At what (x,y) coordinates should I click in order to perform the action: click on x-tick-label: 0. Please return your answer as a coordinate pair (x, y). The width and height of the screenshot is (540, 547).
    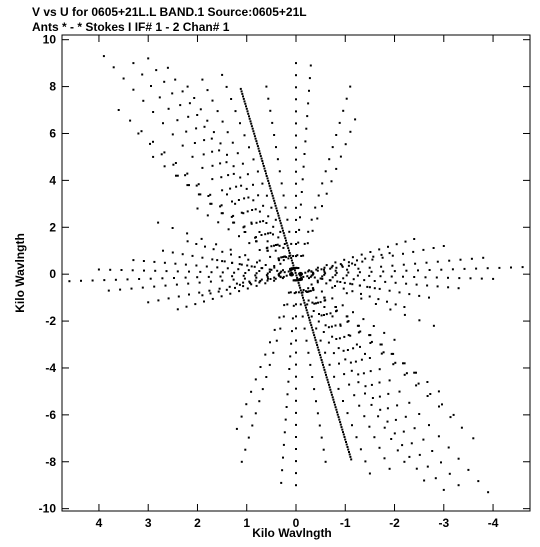
    Looking at the image, I should click on (296, 523).